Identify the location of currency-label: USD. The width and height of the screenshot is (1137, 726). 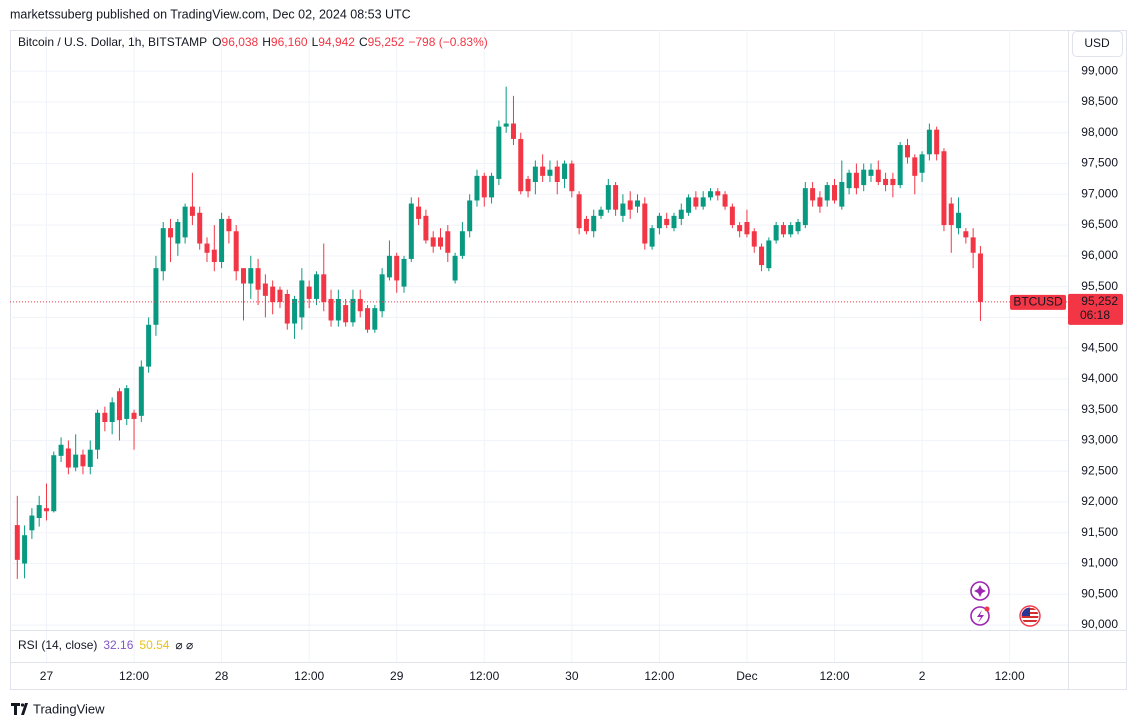
(1097, 43).